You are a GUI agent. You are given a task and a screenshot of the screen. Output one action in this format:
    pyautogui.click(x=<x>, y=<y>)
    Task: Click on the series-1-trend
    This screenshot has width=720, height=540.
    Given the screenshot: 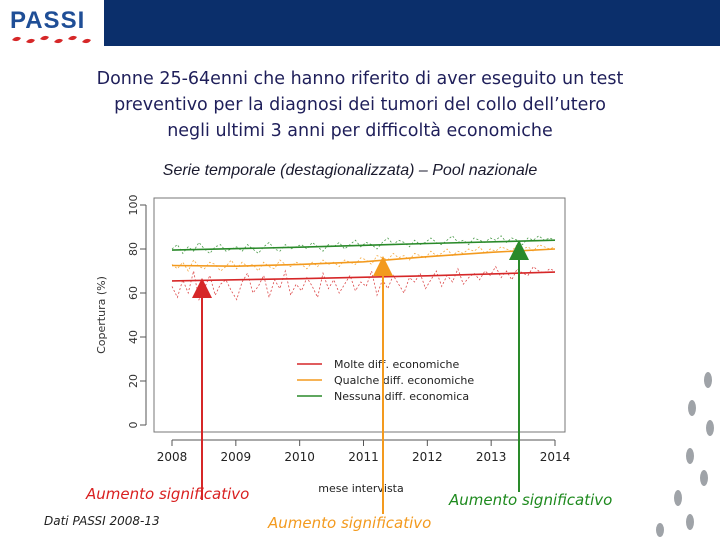 What is the action you would take?
    pyautogui.click(x=363, y=276)
    